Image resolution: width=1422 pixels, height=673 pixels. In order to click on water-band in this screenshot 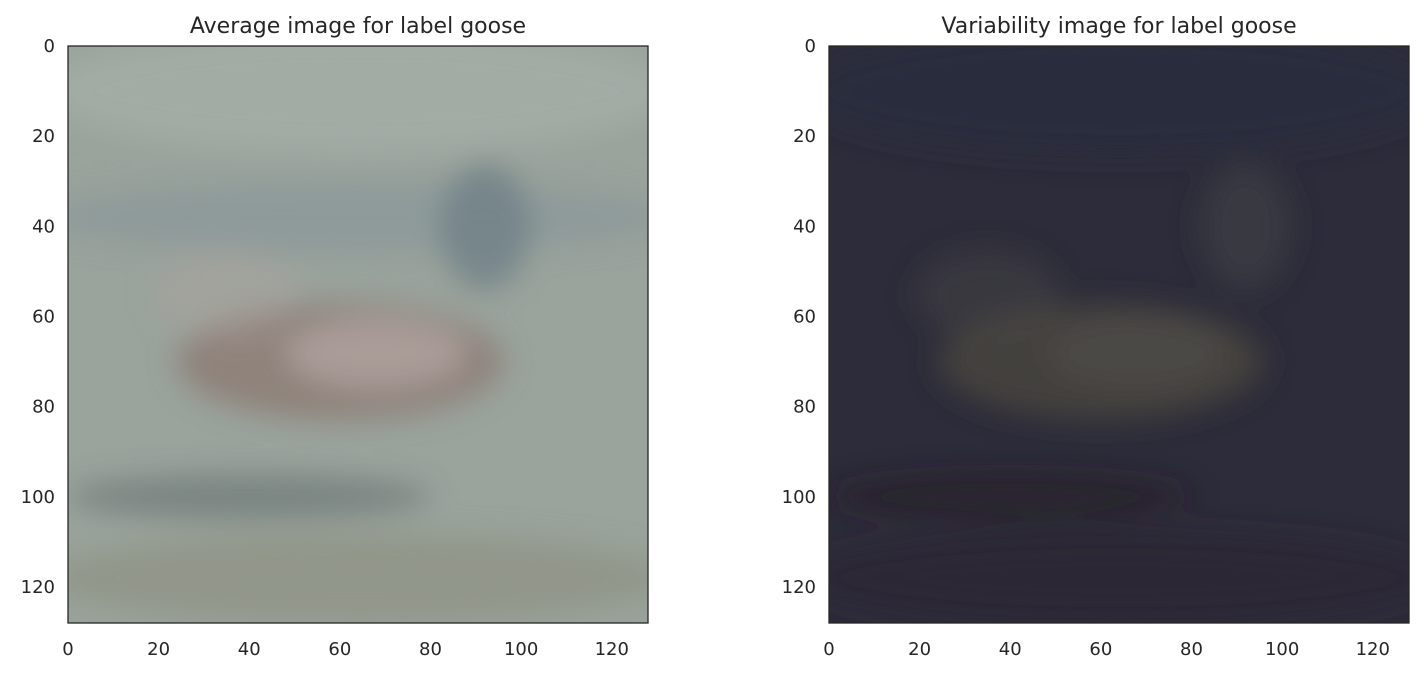, I will do `click(358, 217)`.